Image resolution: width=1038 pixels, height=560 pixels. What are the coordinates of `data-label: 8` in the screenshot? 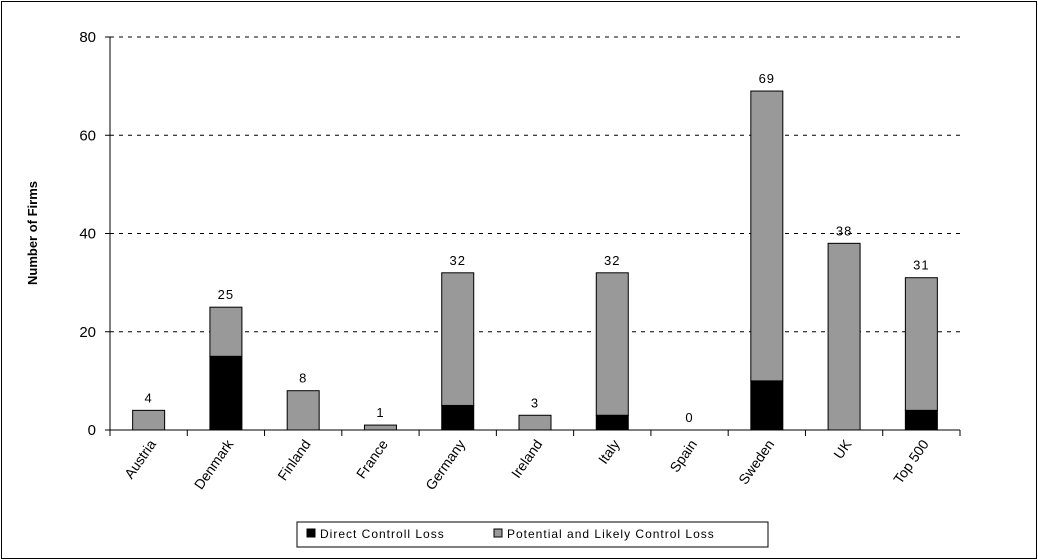 It's located at (303, 378).